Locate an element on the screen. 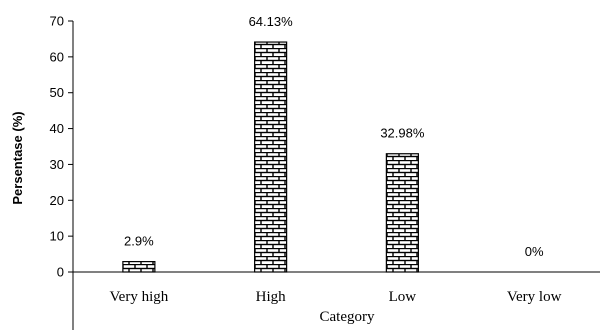 This screenshot has height=334, width=607. y-tick-label: 60 is located at coordinates (57, 56).